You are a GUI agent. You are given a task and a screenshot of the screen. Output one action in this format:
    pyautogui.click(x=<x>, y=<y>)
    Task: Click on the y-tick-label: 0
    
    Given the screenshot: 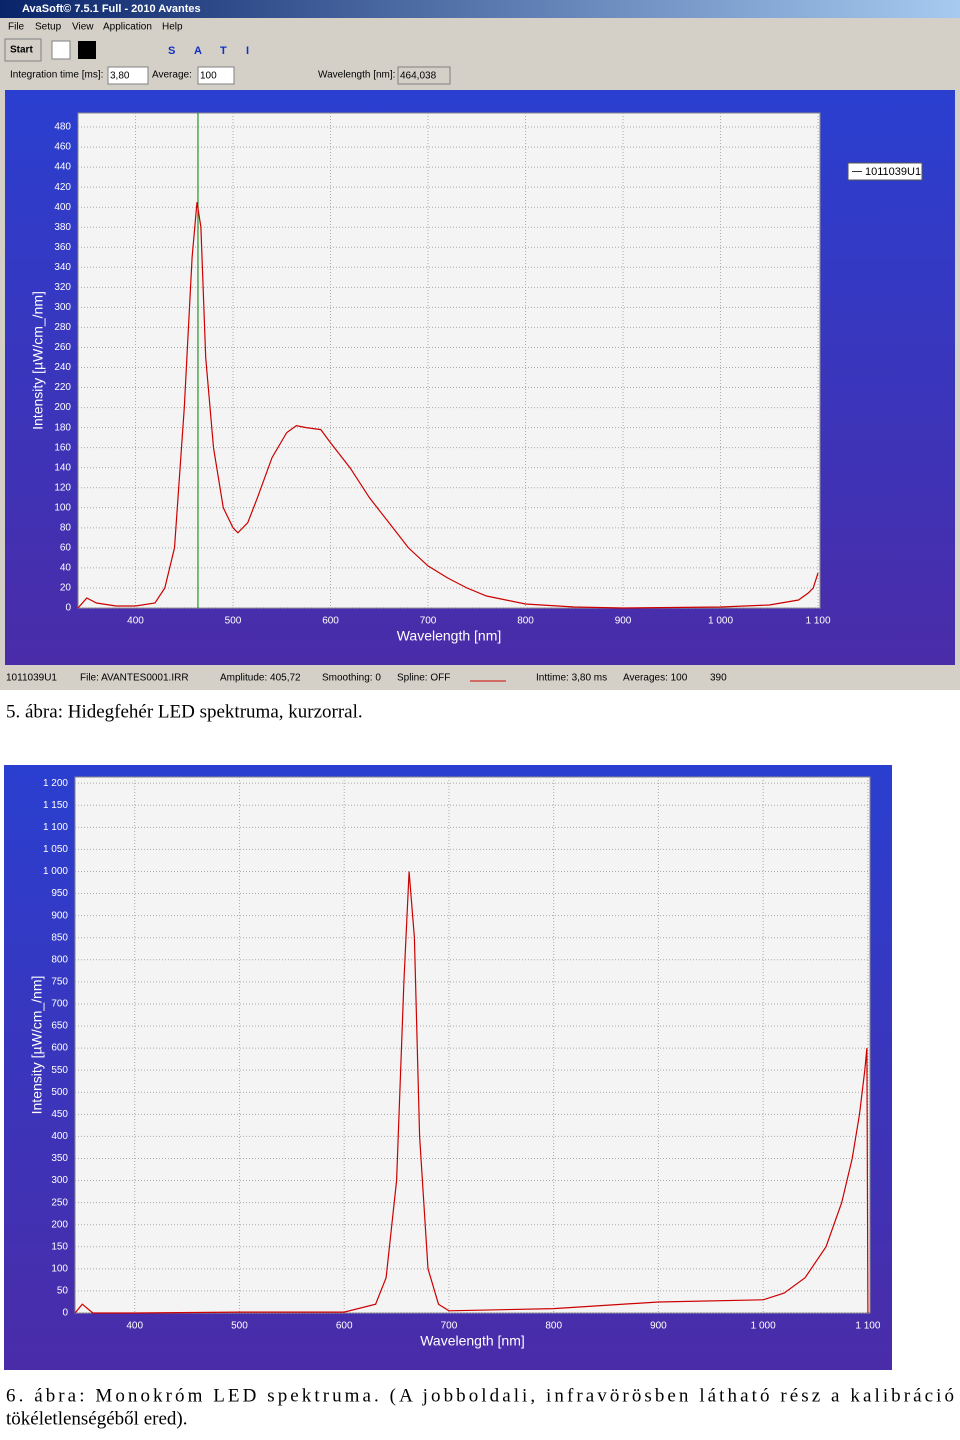 What is the action you would take?
    pyautogui.click(x=65, y=1313)
    